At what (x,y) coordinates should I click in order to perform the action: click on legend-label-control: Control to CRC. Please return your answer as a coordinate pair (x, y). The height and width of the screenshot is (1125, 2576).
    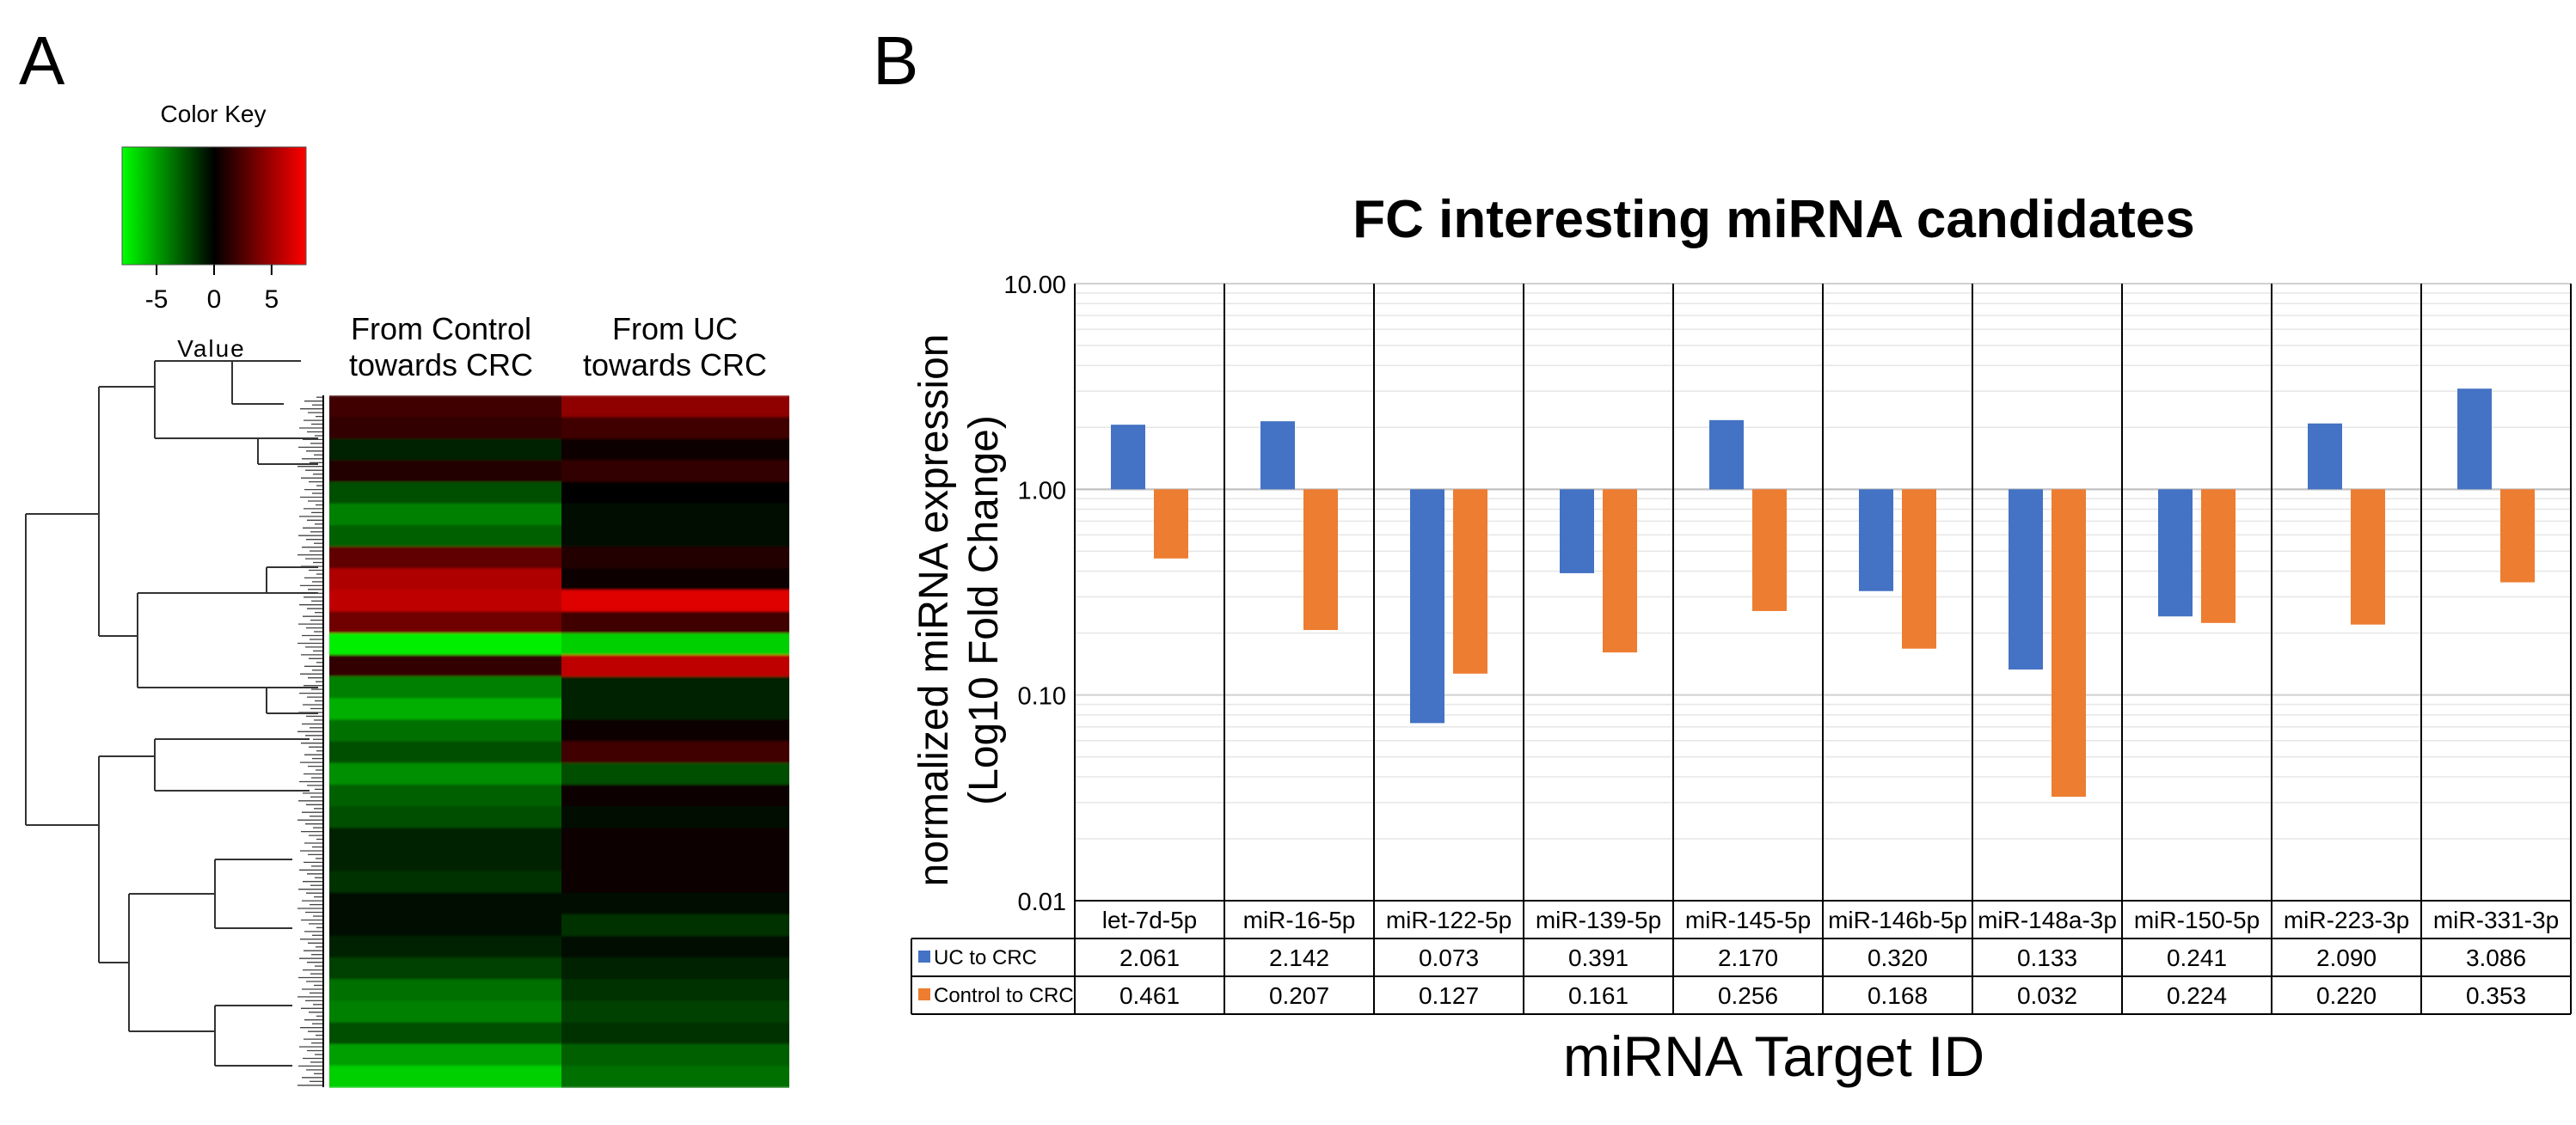
    Looking at the image, I should click on (1004, 995).